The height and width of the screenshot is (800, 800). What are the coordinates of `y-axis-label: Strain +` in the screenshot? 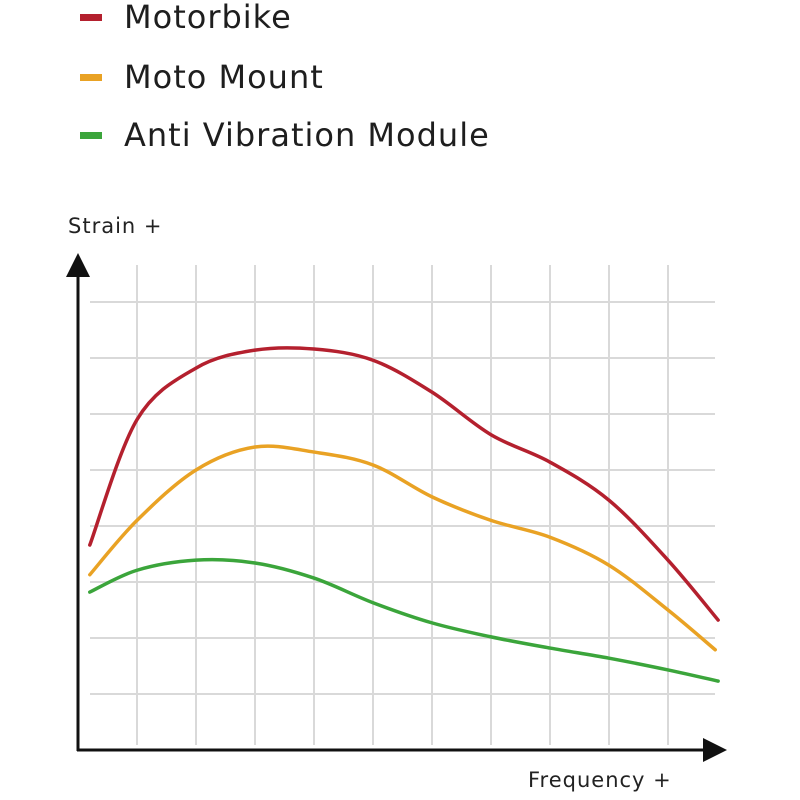 It's located at (115, 226).